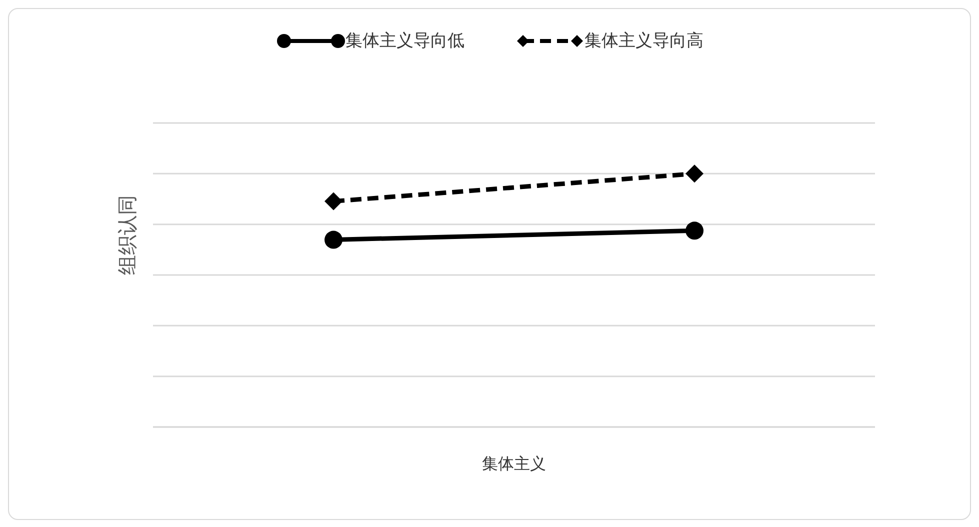  Describe the element at coordinates (405, 41) in the screenshot. I see `legend-label: 集体主义导向低` at that location.